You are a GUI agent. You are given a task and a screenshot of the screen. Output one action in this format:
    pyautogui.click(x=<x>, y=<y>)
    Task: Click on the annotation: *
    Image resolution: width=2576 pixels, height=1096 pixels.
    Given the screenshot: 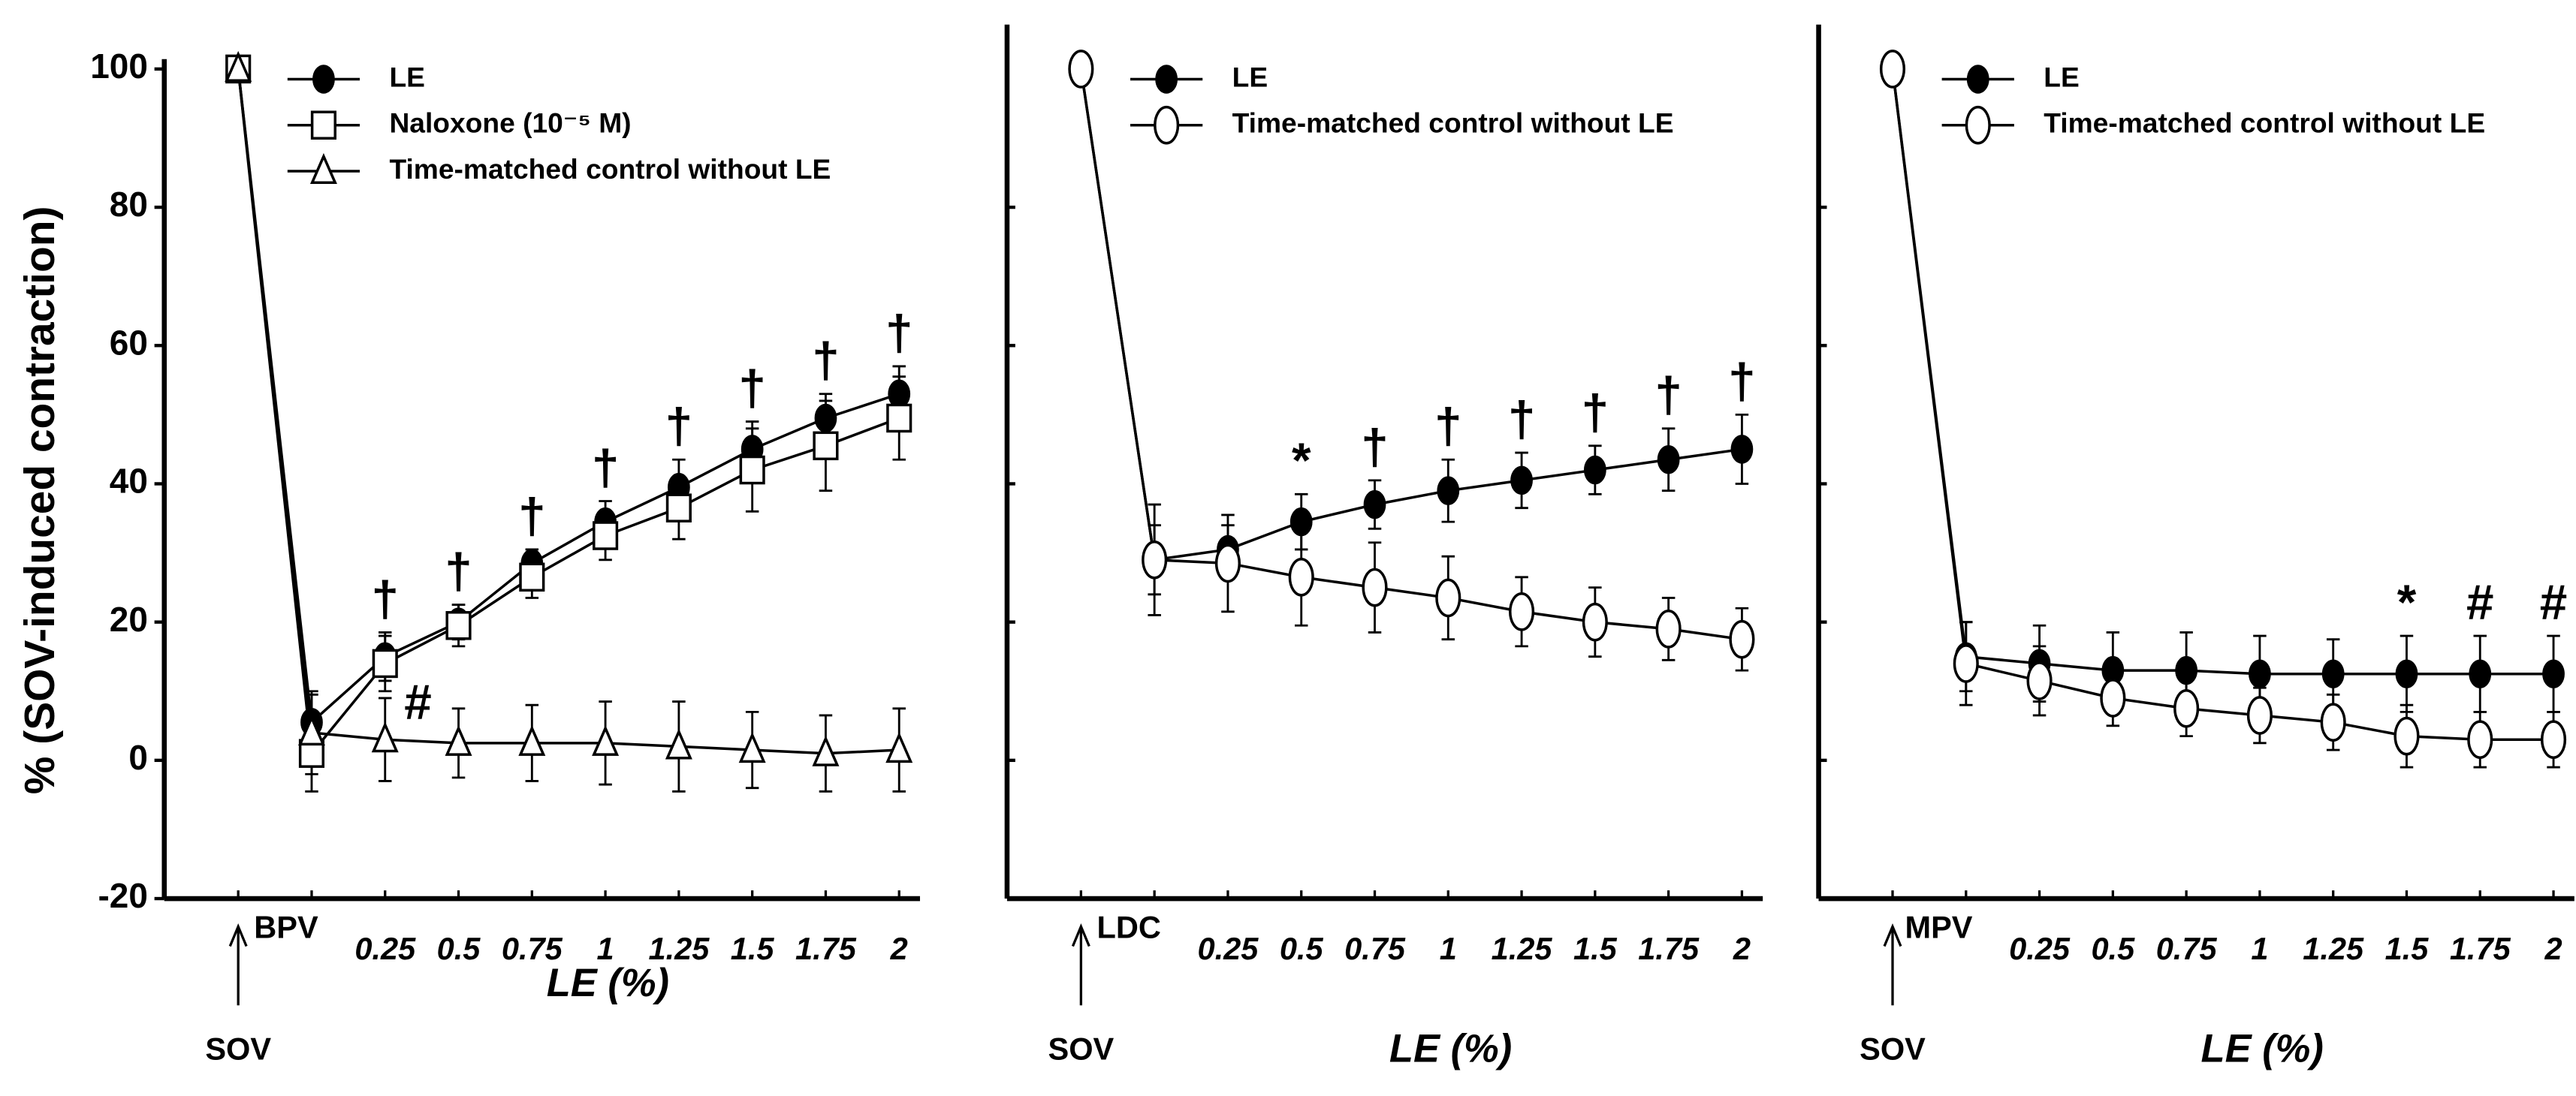 What is the action you would take?
    pyautogui.click(x=1301, y=461)
    